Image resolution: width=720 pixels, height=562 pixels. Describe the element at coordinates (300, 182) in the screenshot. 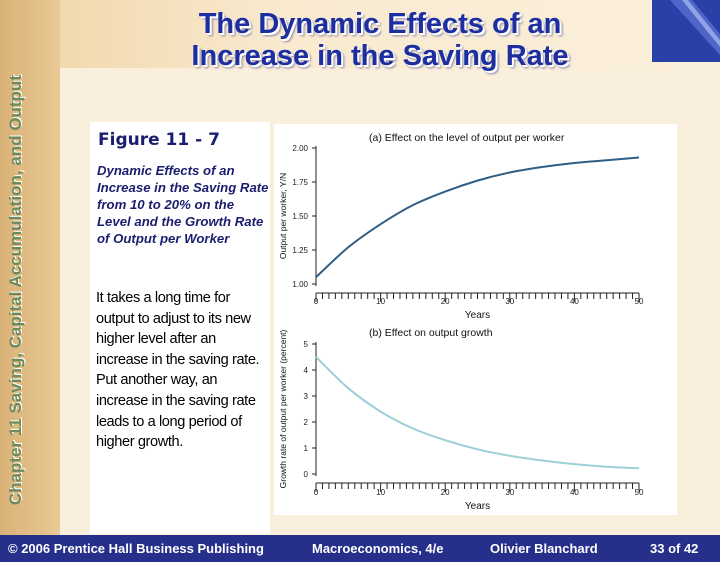

I see `panel-a-y-tick-label: 1.75` at that location.